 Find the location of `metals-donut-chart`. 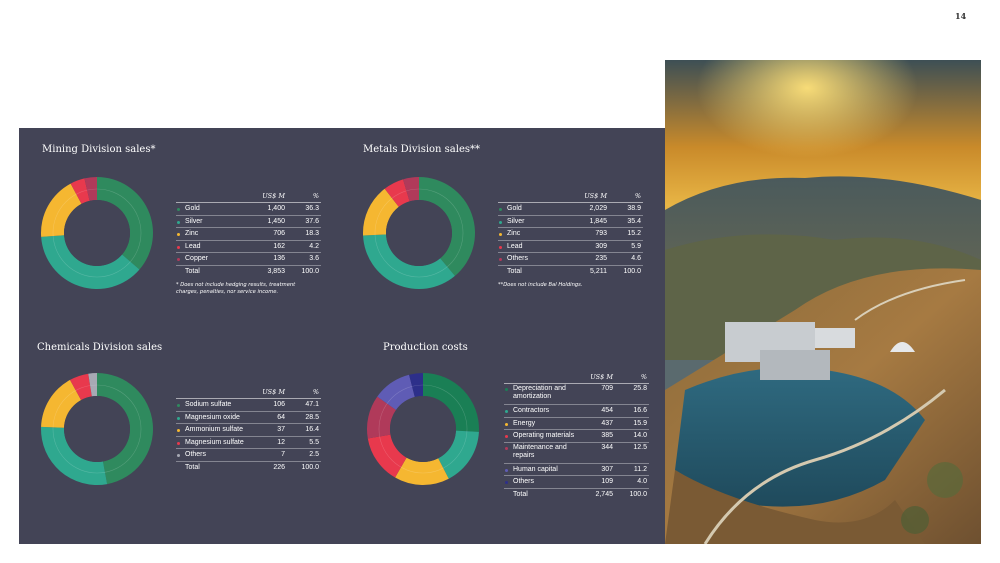

metals-donut-chart is located at coordinates (419, 233).